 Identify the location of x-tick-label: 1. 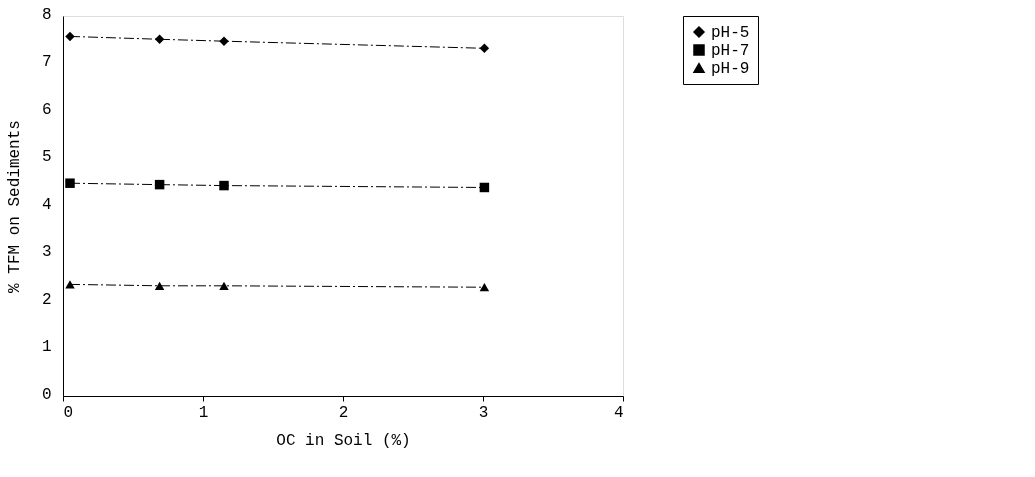
(203, 412).